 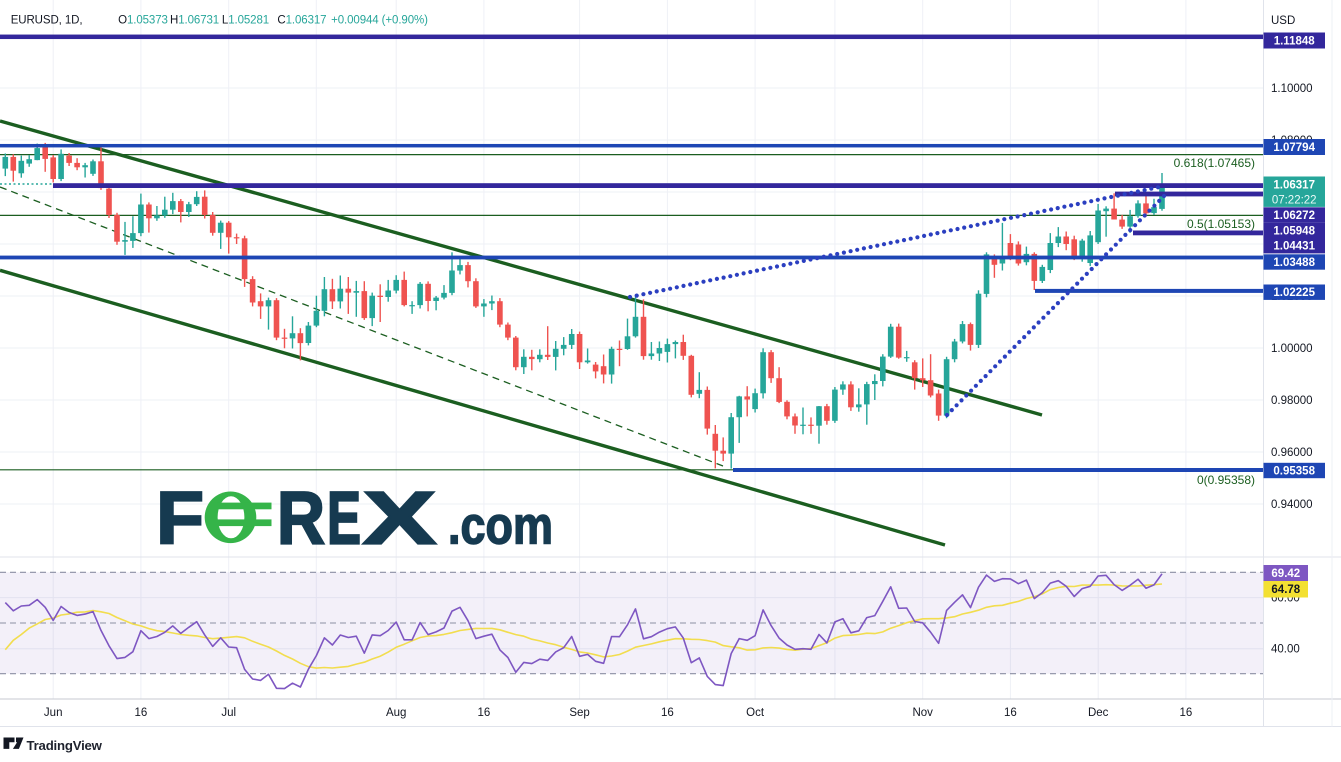 I want to click on svg-text: 0.618(1.07465), so click(x=1214, y=163).